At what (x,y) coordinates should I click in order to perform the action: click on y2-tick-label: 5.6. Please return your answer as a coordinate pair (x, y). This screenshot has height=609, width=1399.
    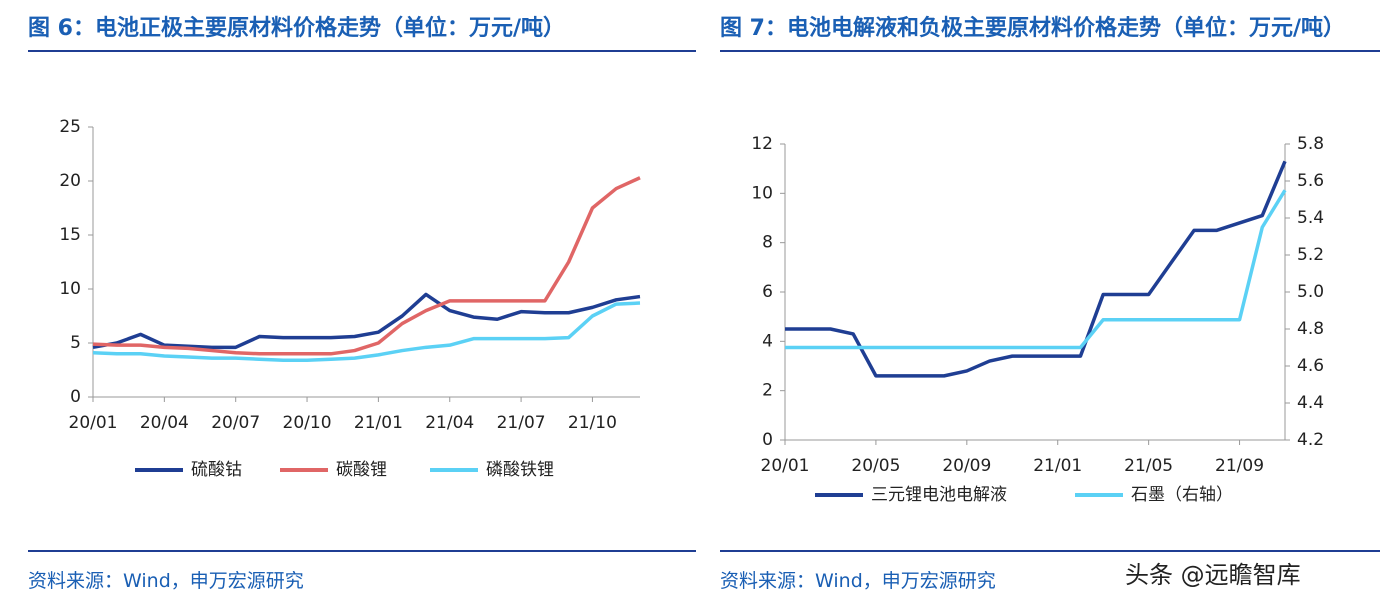
    Looking at the image, I should click on (1310, 181).